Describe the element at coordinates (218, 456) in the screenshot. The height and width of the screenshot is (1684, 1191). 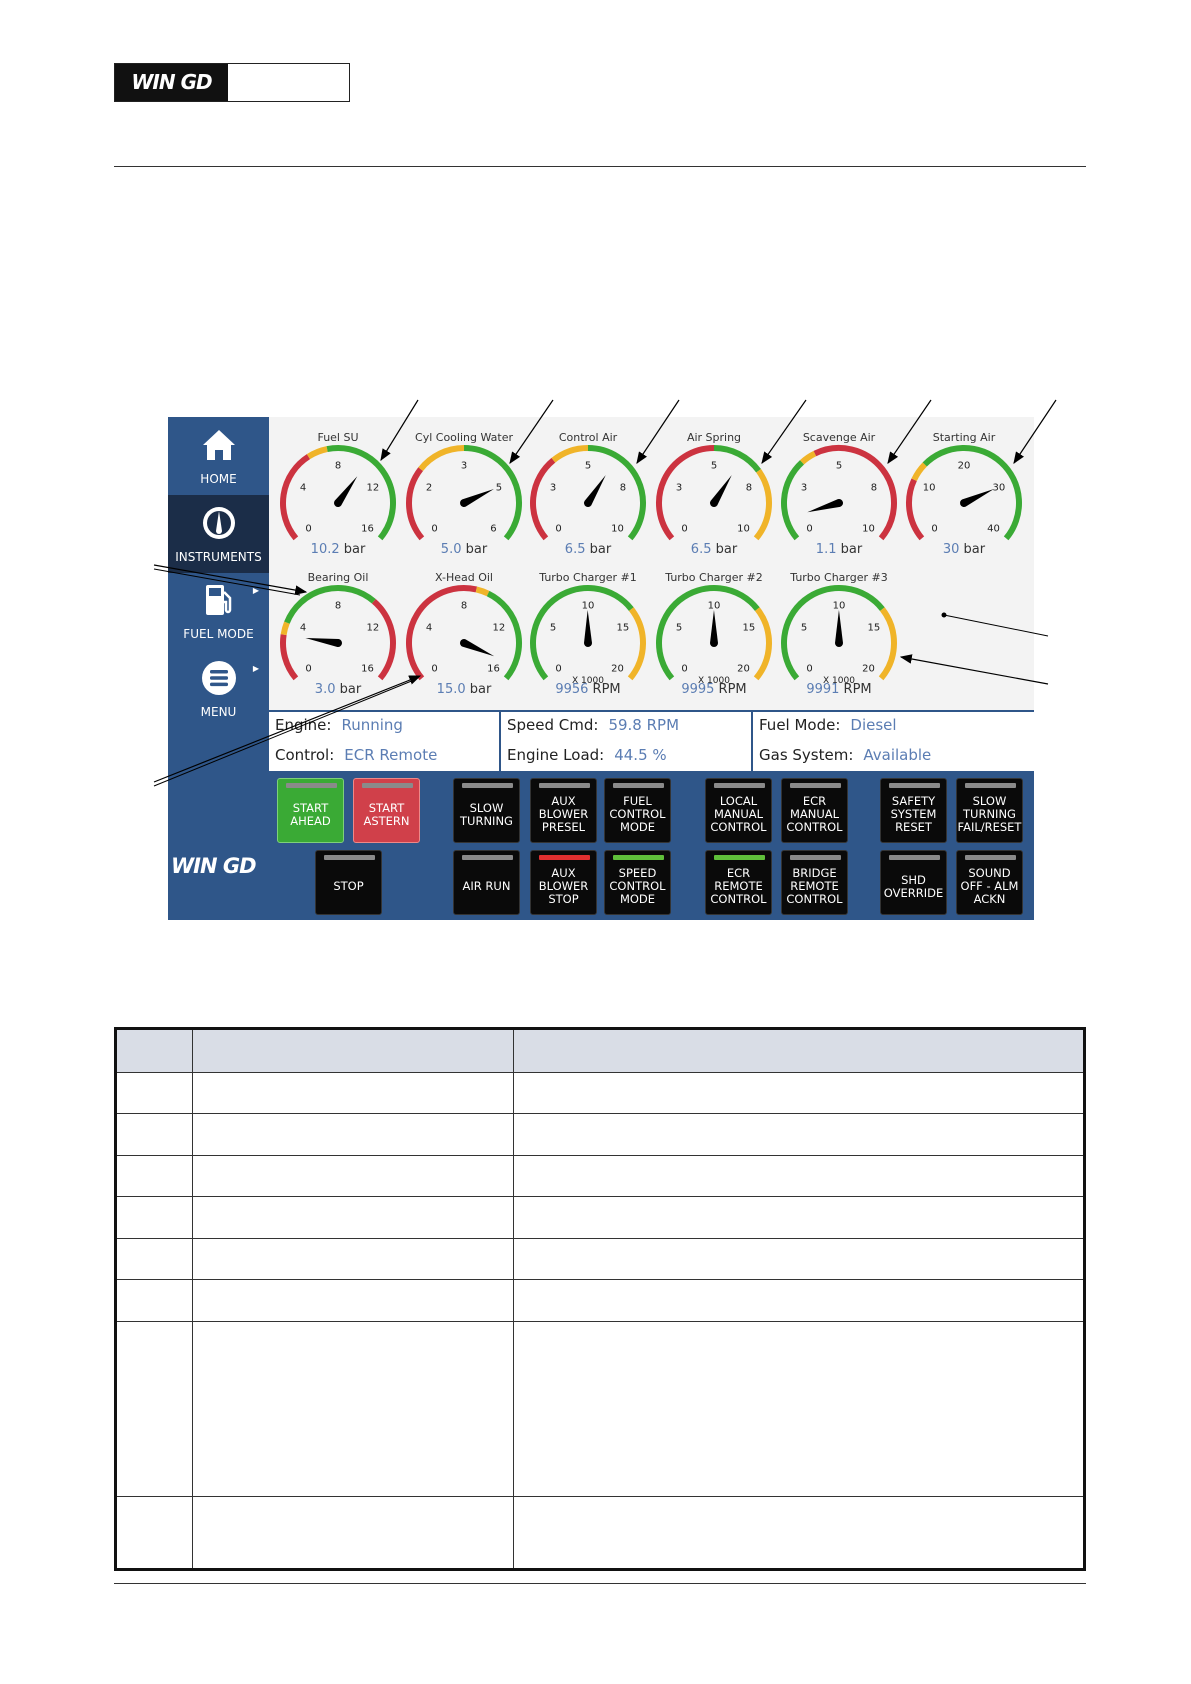
I see `sidebar-item-home: HOME` at that location.